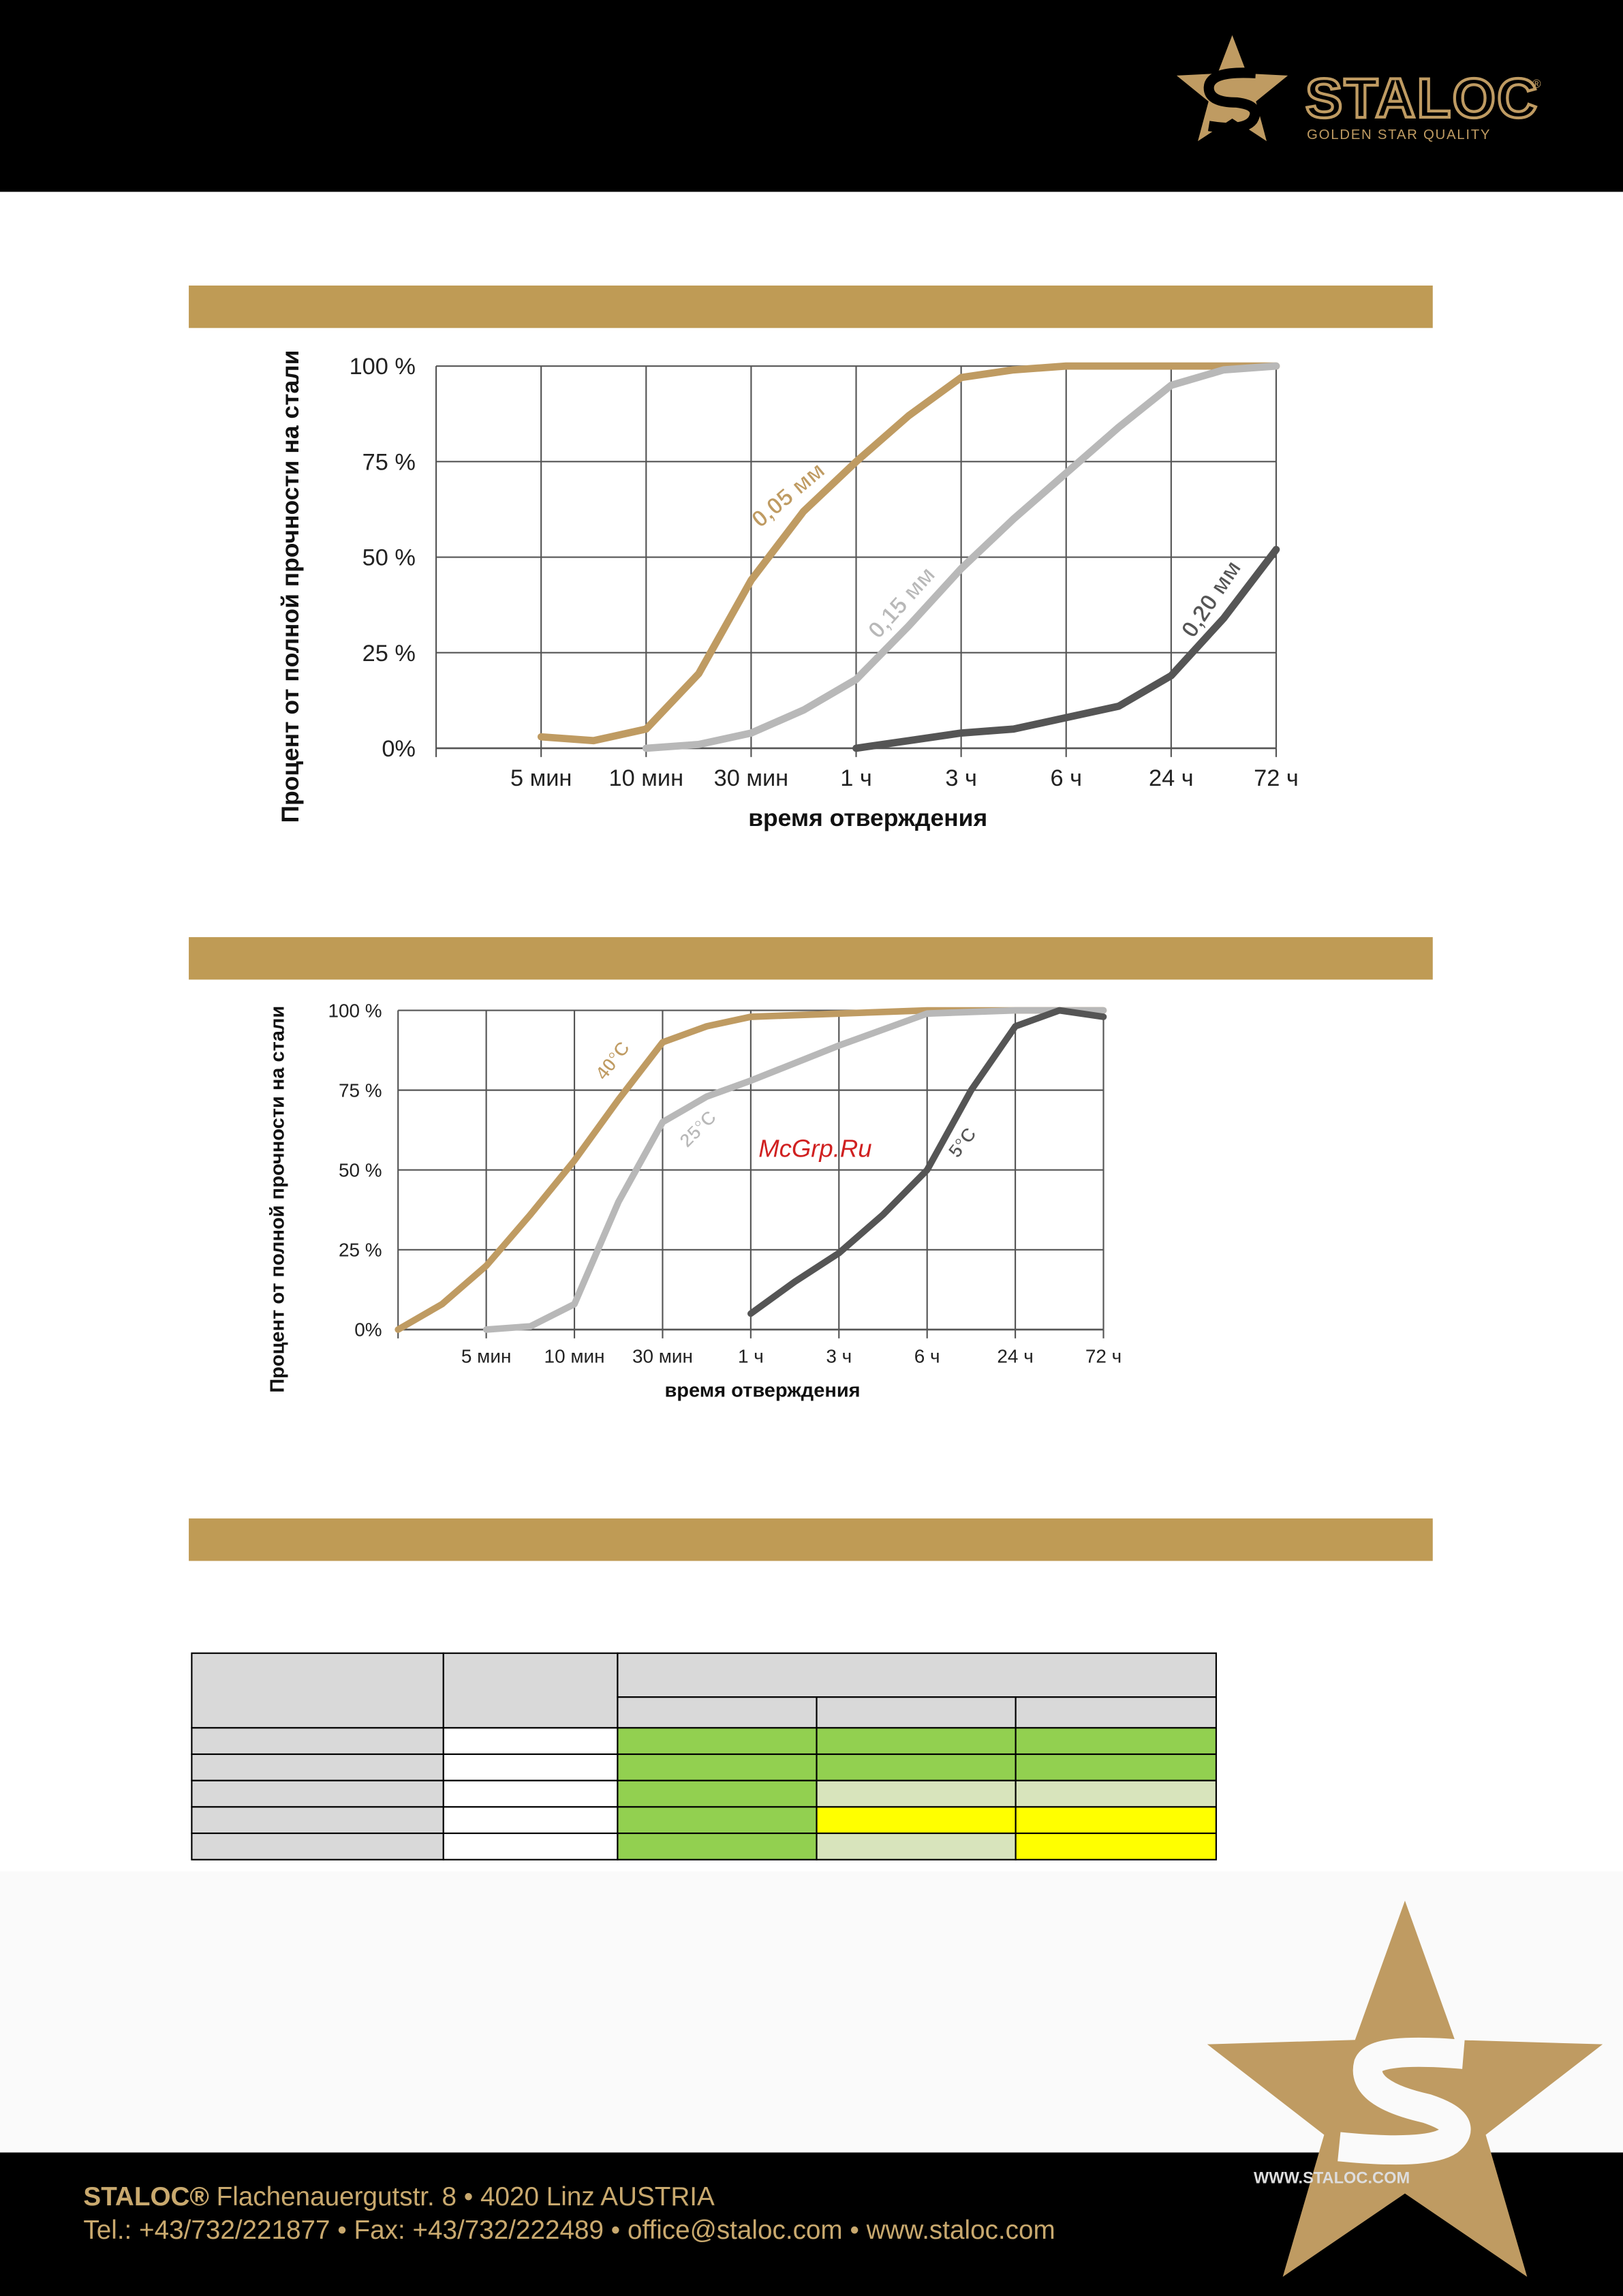 Image resolution: width=1623 pixels, height=2296 pixels. I want to click on address: Flachenauergutstr. 8 • 4020 Linz AUSTRIA, so click(462, 2196).